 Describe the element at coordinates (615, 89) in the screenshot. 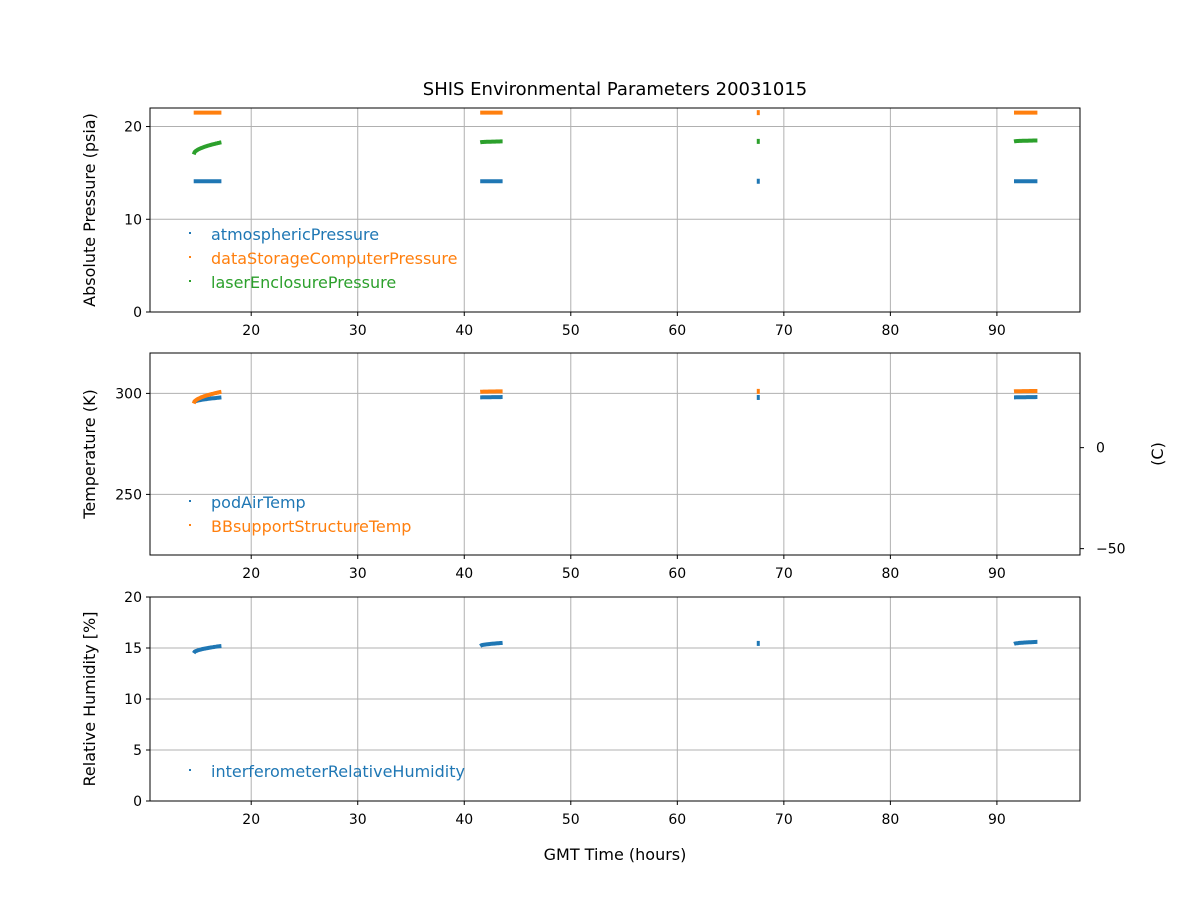

I see `chart-title: SHIS Environmental Parameters 20031015` at that location.